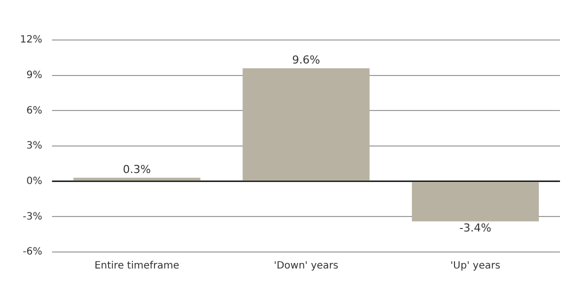 This screenshot has width=580, height=290. What do you see at coordinates (34, 181) in the screenshot?
I see `y-tick-label: 0%` at bounding box center [34, 181].